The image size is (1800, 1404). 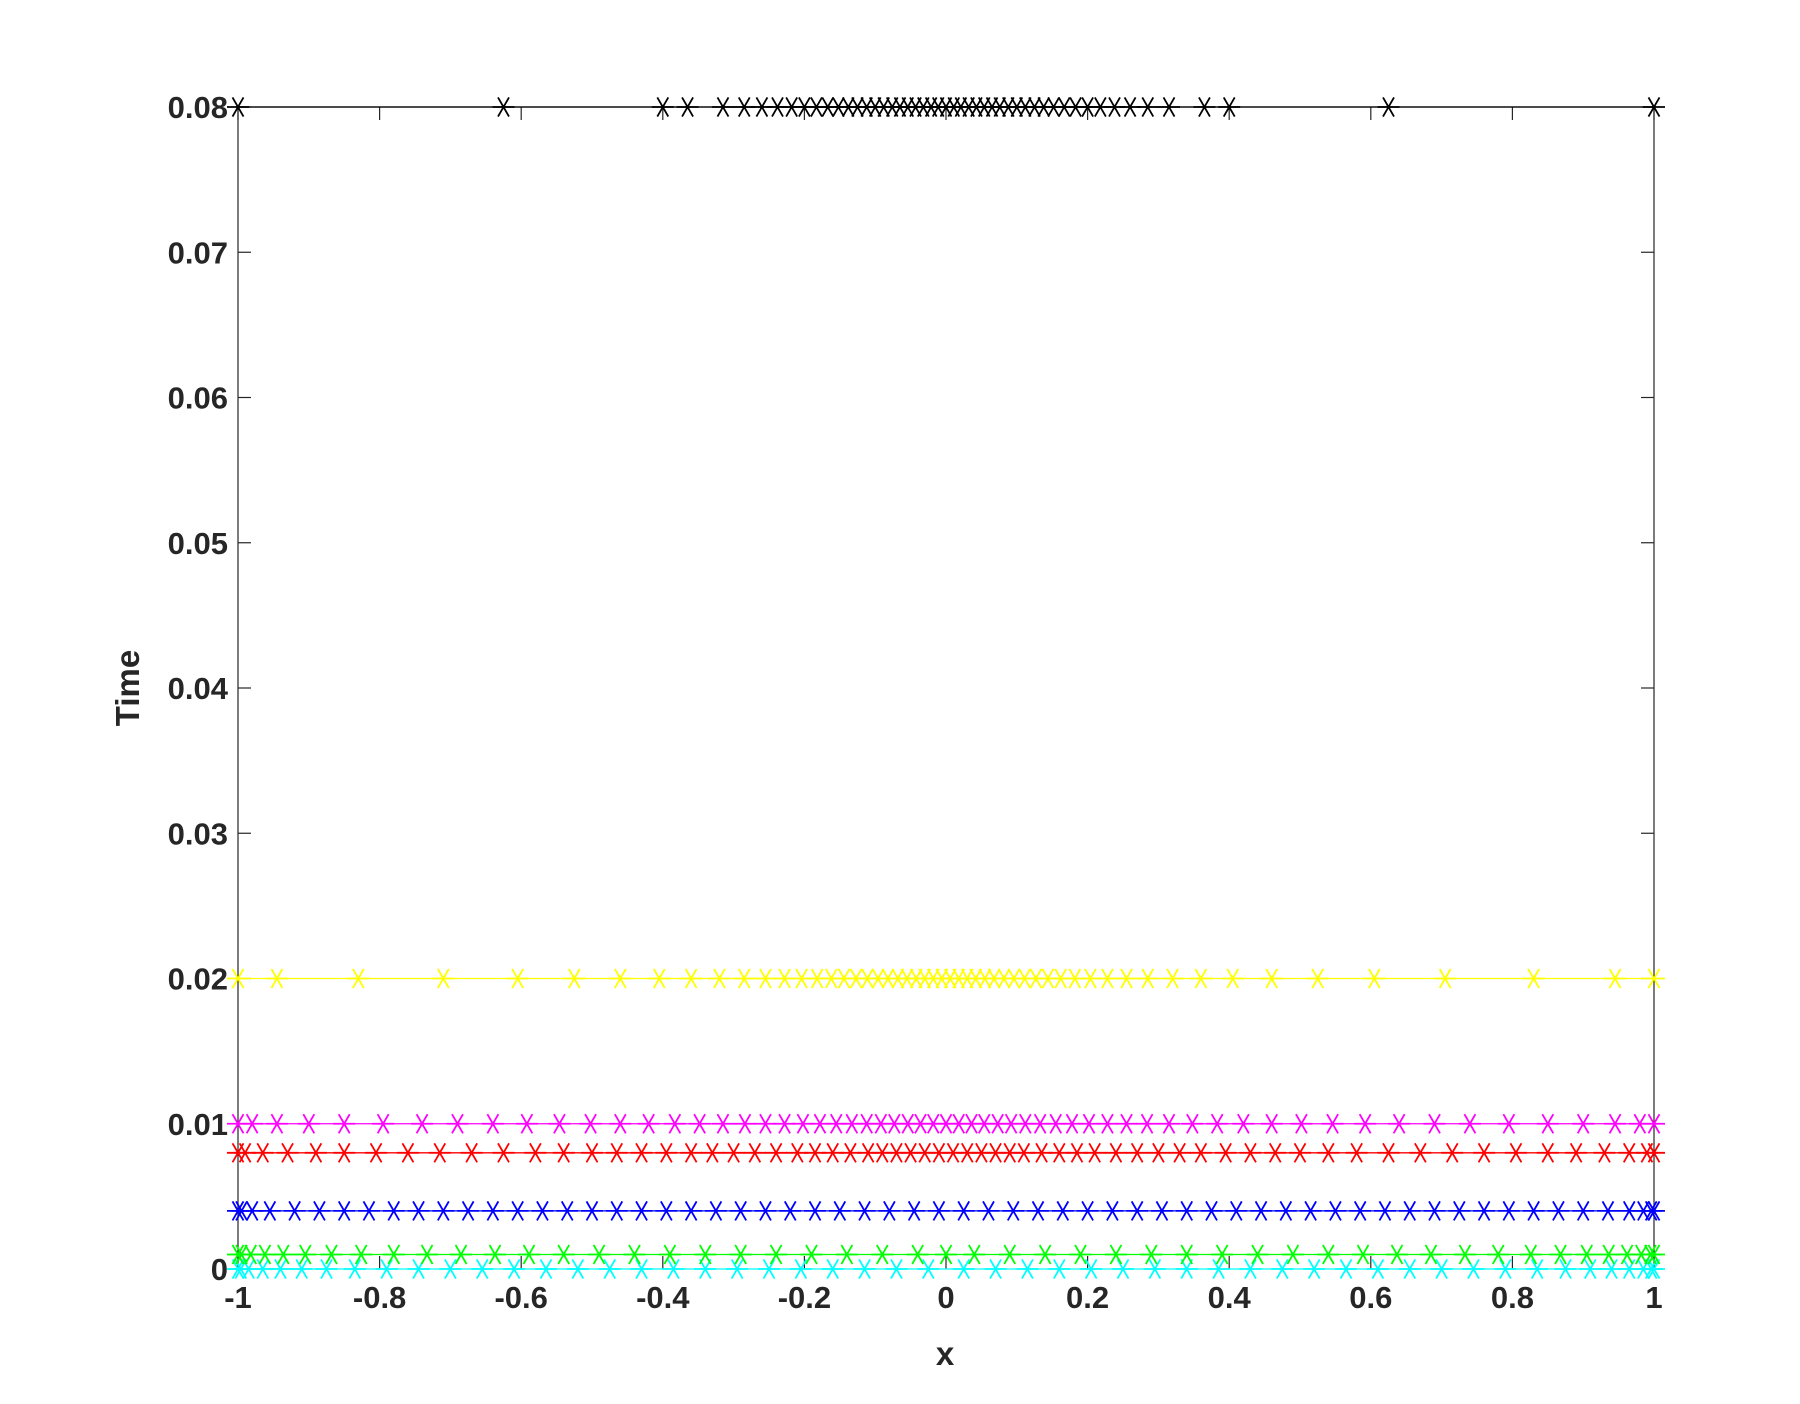 I want to click on y-tick-label: 0.05, so click(x=198, y=543).